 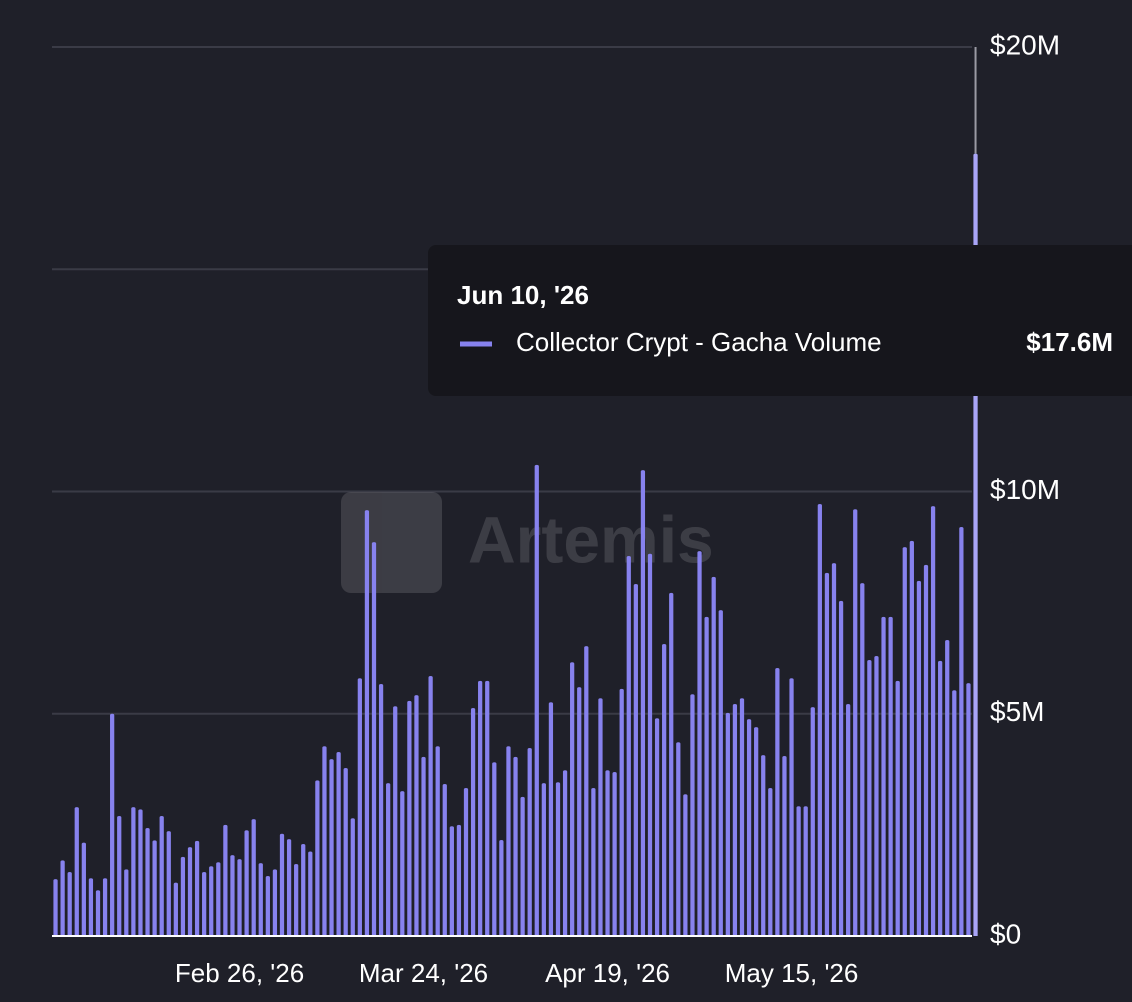 I want to click on tooltip-box, so click(x=780, y=320).